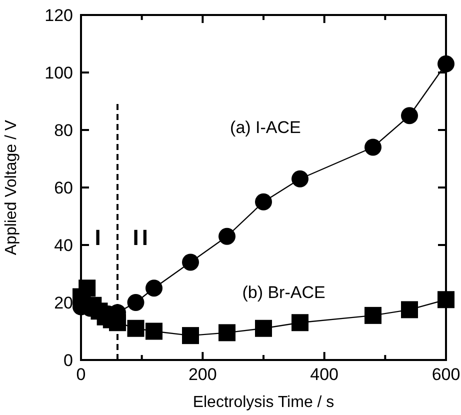 This screenshot has height=415, width=461. What do you see at coordinates (63, 188) in the screenshot?
I see `y-tick-label: 60` at bounding box center [63, 188].